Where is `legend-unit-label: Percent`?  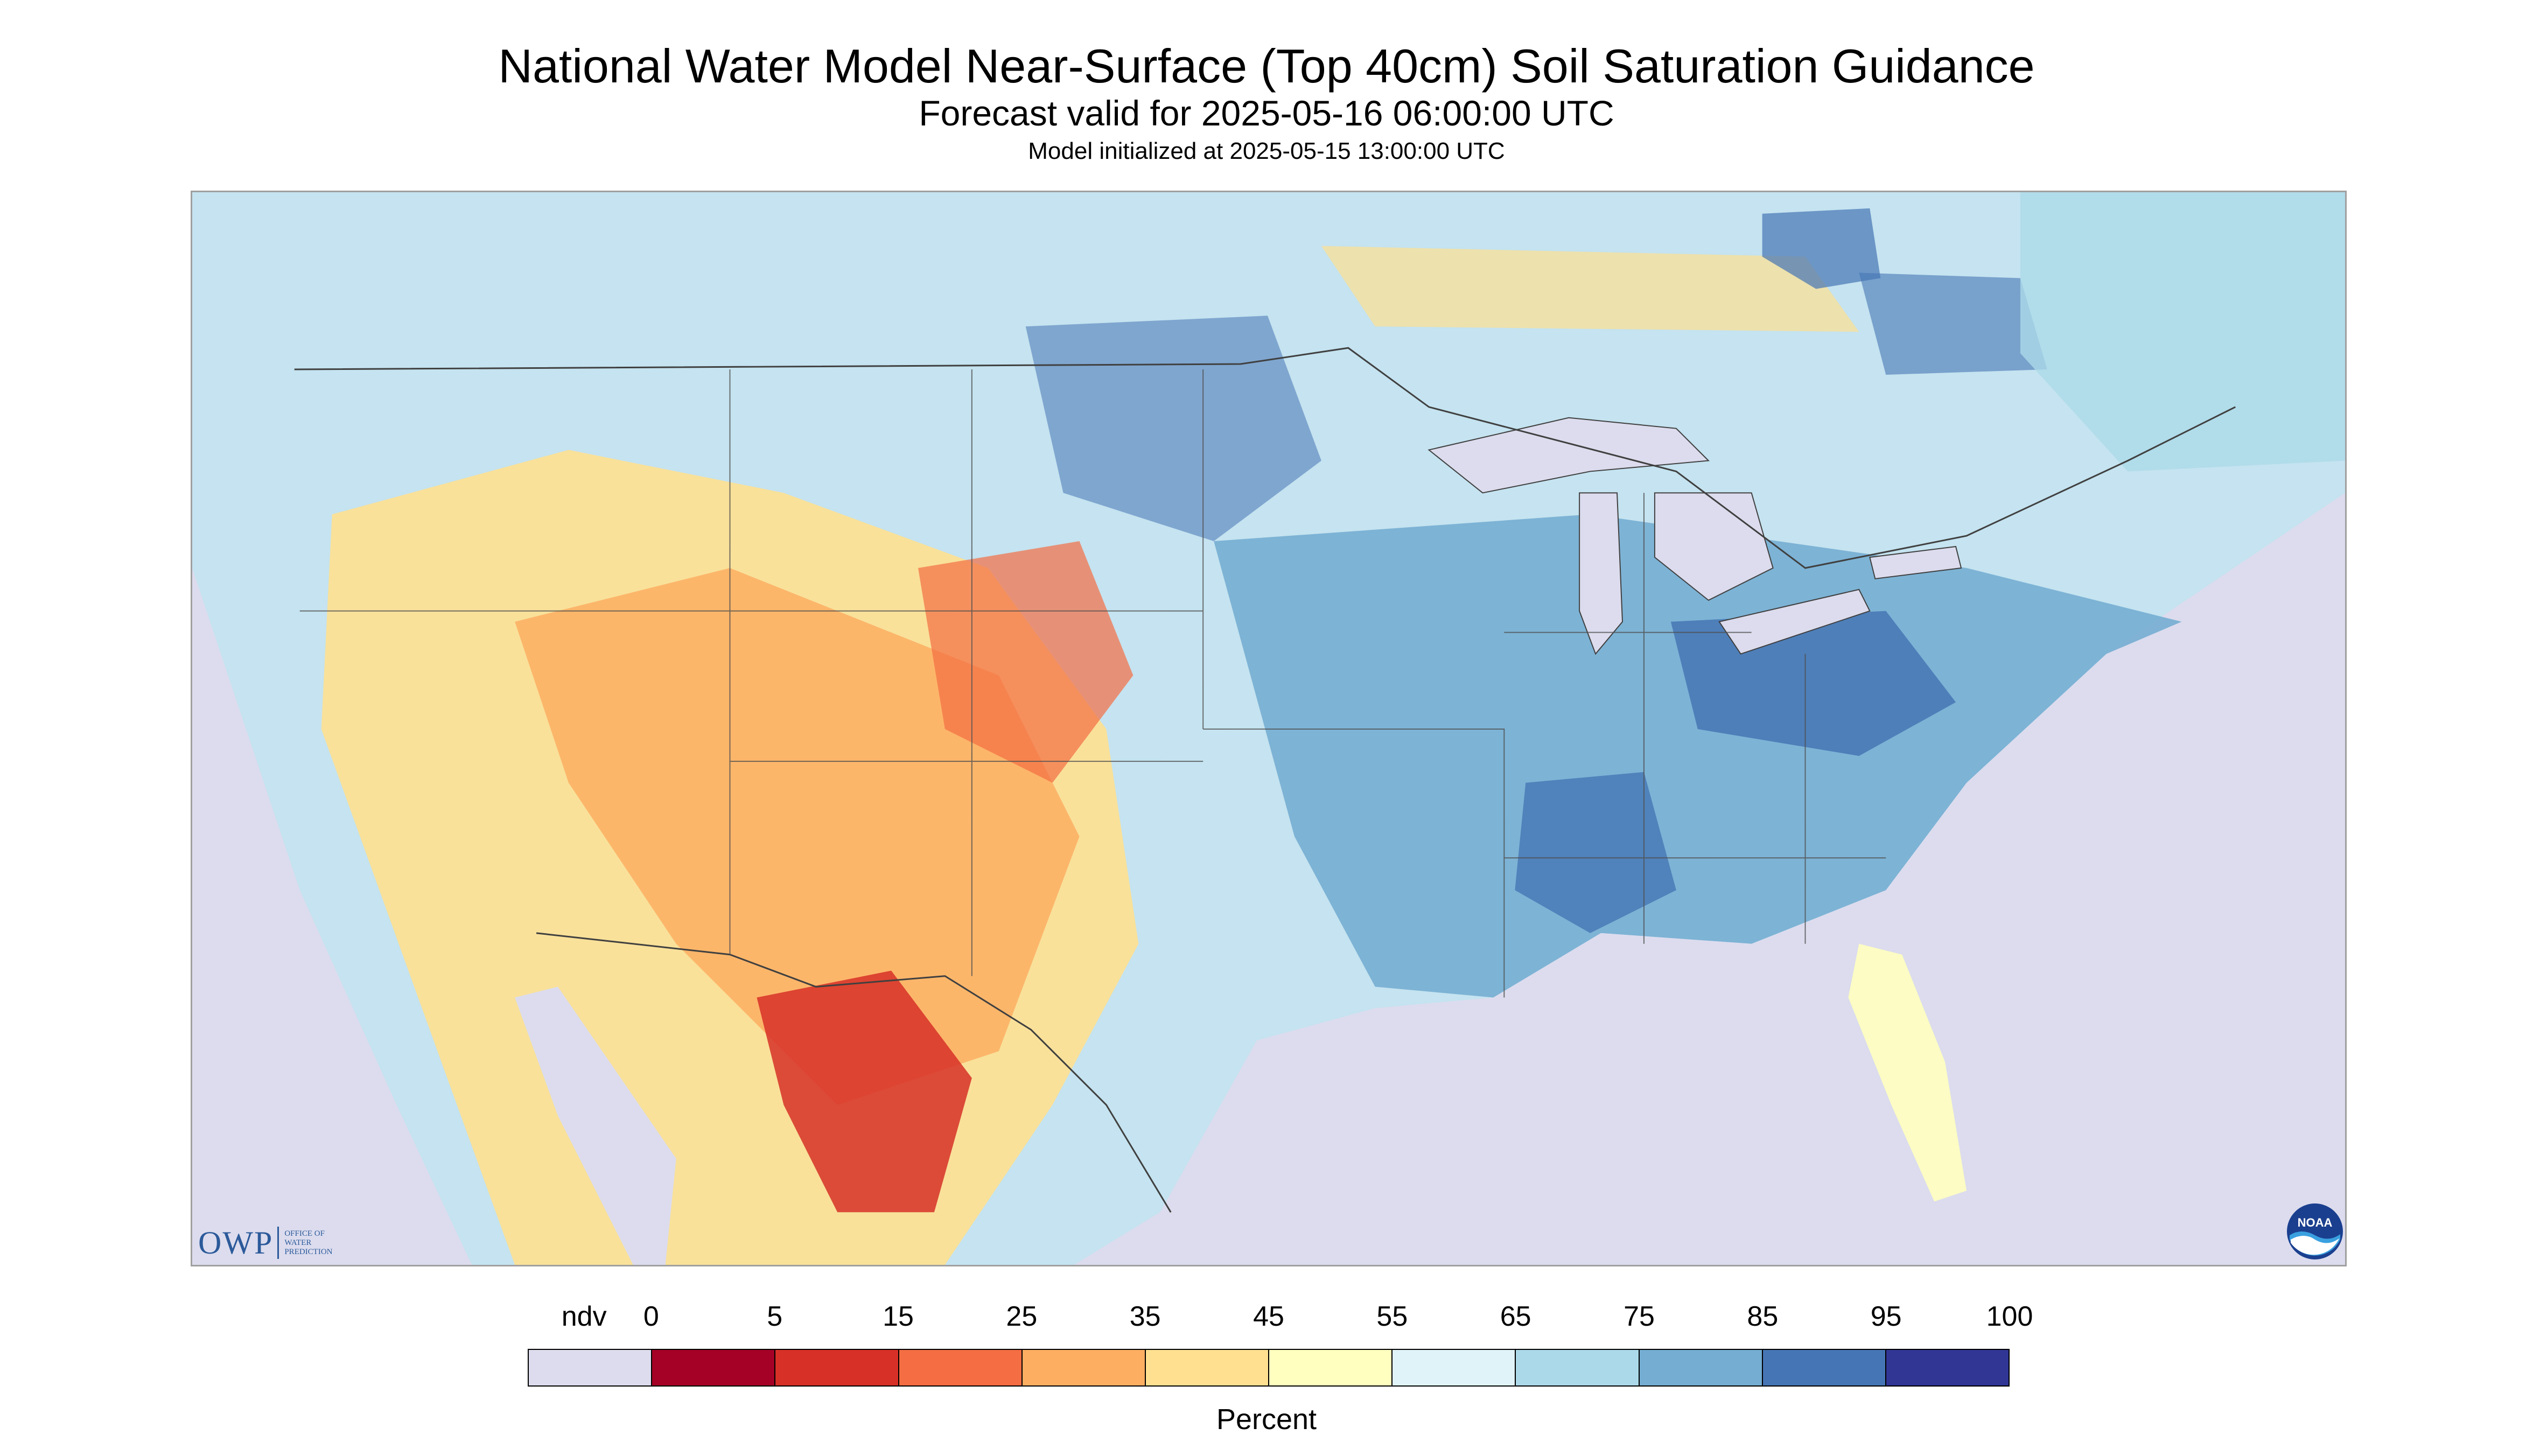
legend-unit-label: Percent is located at coordinates (1266, 1419).